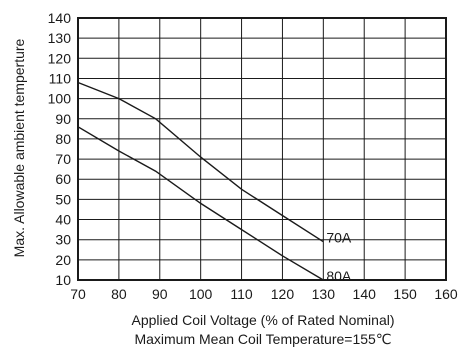 The height and width of the screenshot is (354, 463). Describe the element at coordinates (78, 294) in the screenshot. I see `x-tick-label-0: 70` at that location.